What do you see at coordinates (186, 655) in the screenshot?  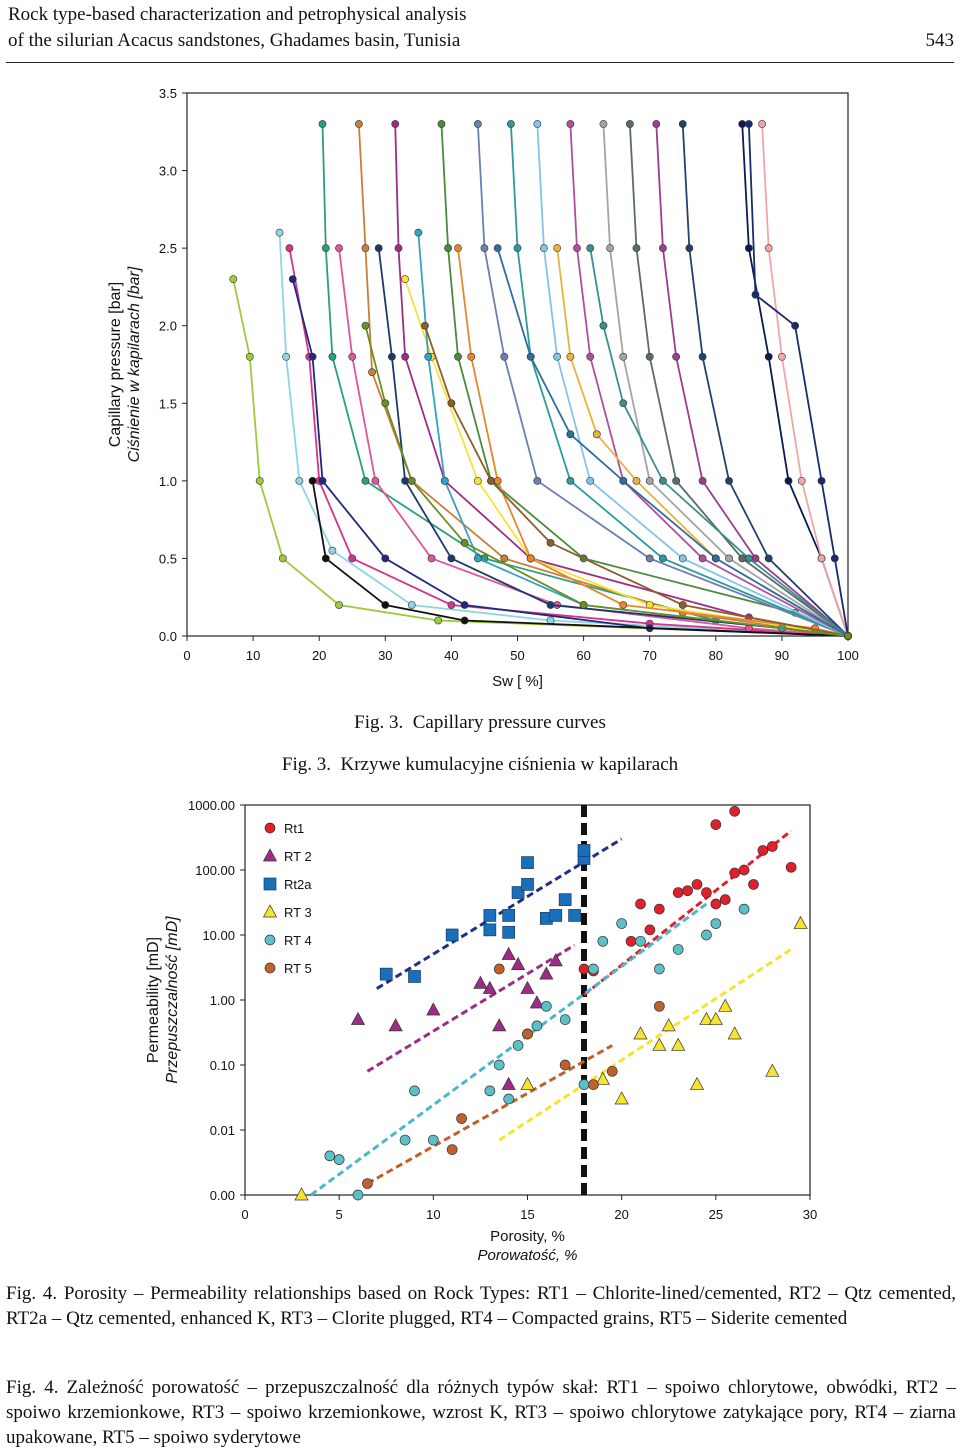 I see `x-tick-label: 0` at bounding box center [186, 655].